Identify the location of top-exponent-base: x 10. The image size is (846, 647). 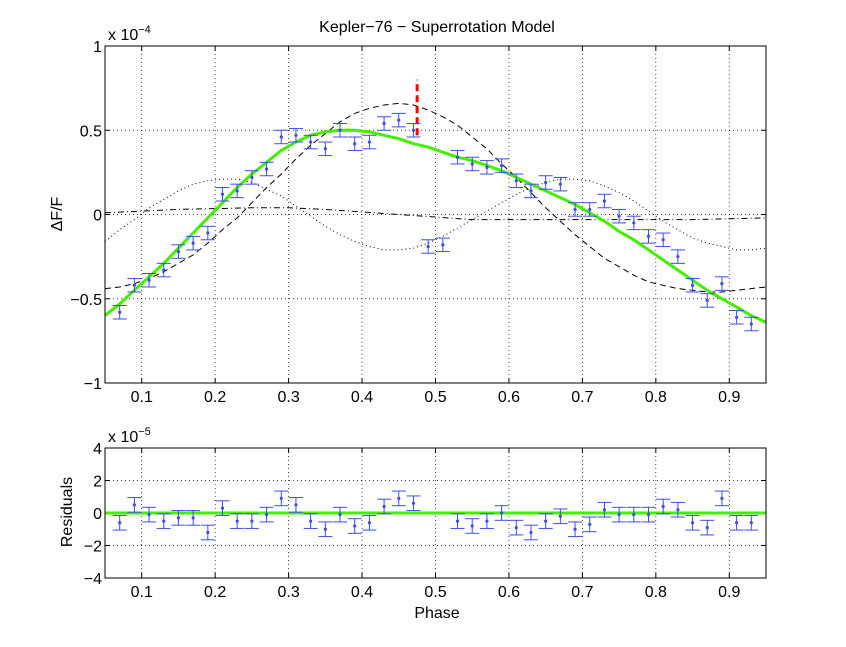
(123, 35).